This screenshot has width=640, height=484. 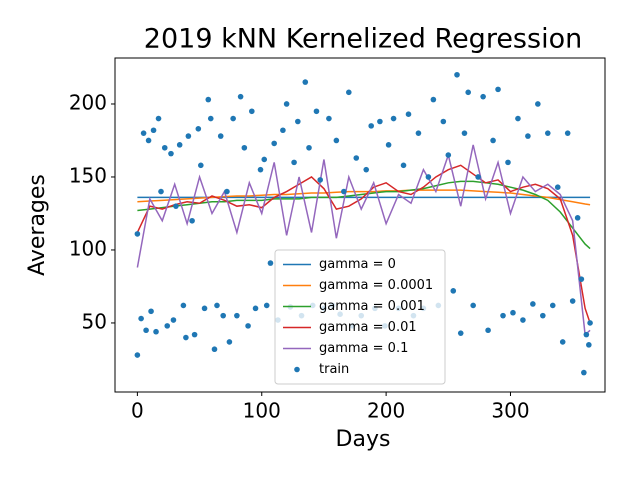 I want to click on legend-label: gamma = 0.1, so click(x=363, y=348).